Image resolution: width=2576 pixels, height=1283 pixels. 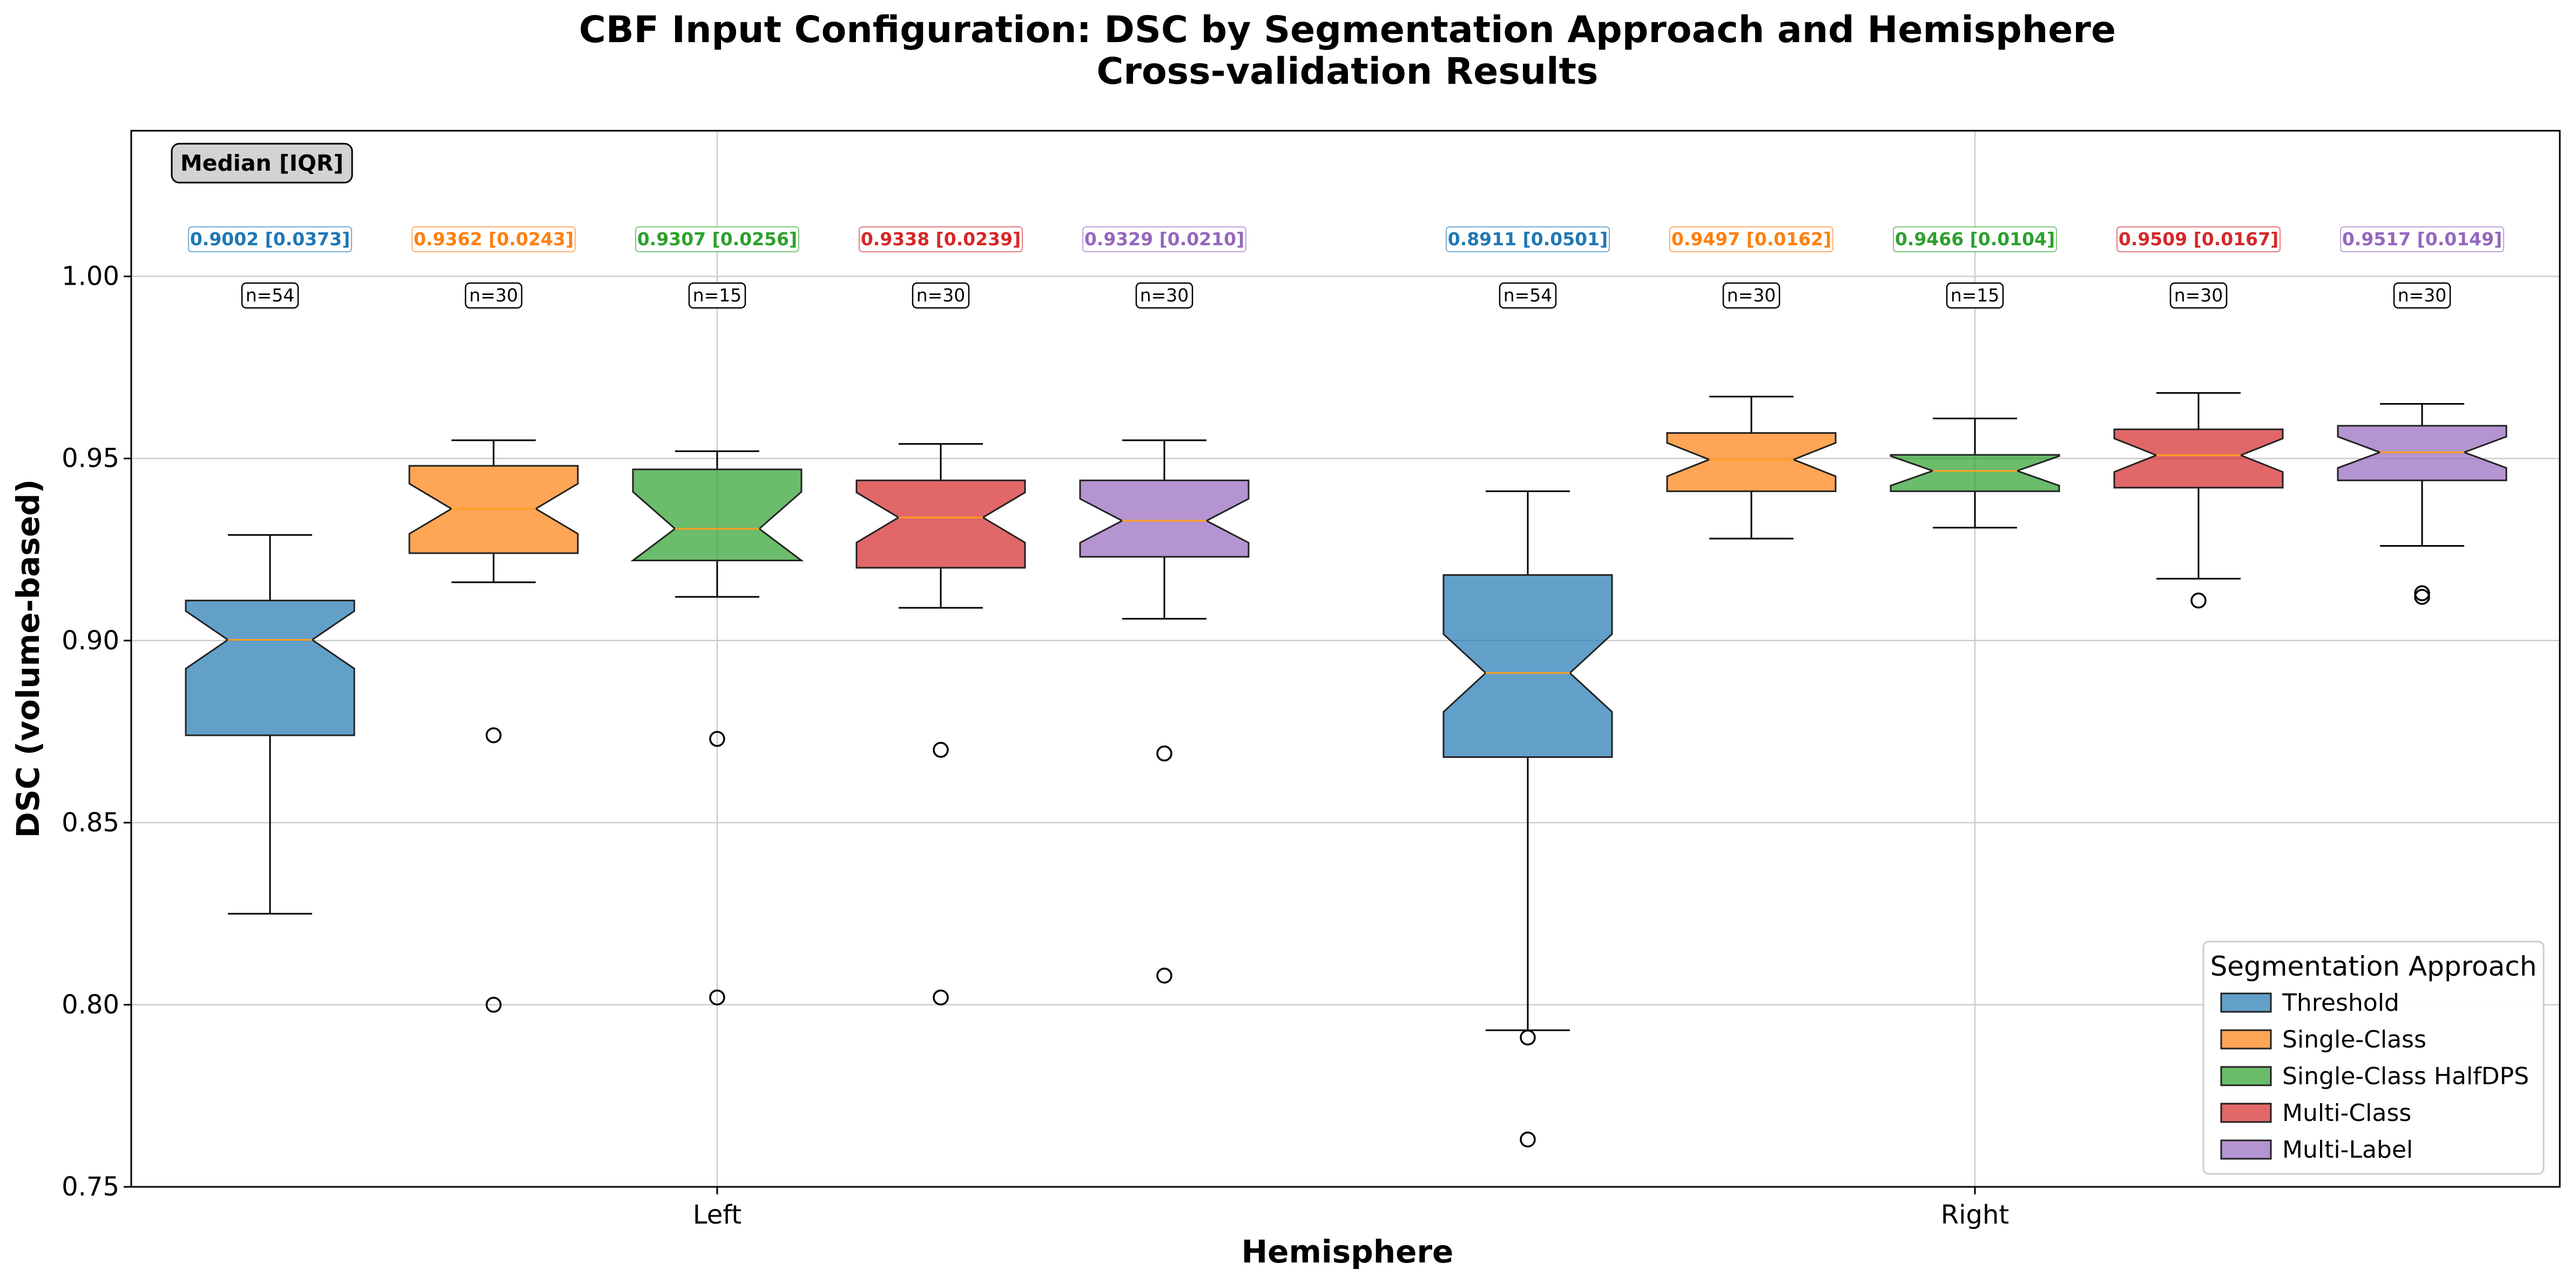 I want to click on median-iqr-badge: Median [IQR], so click(x=262, y=163).